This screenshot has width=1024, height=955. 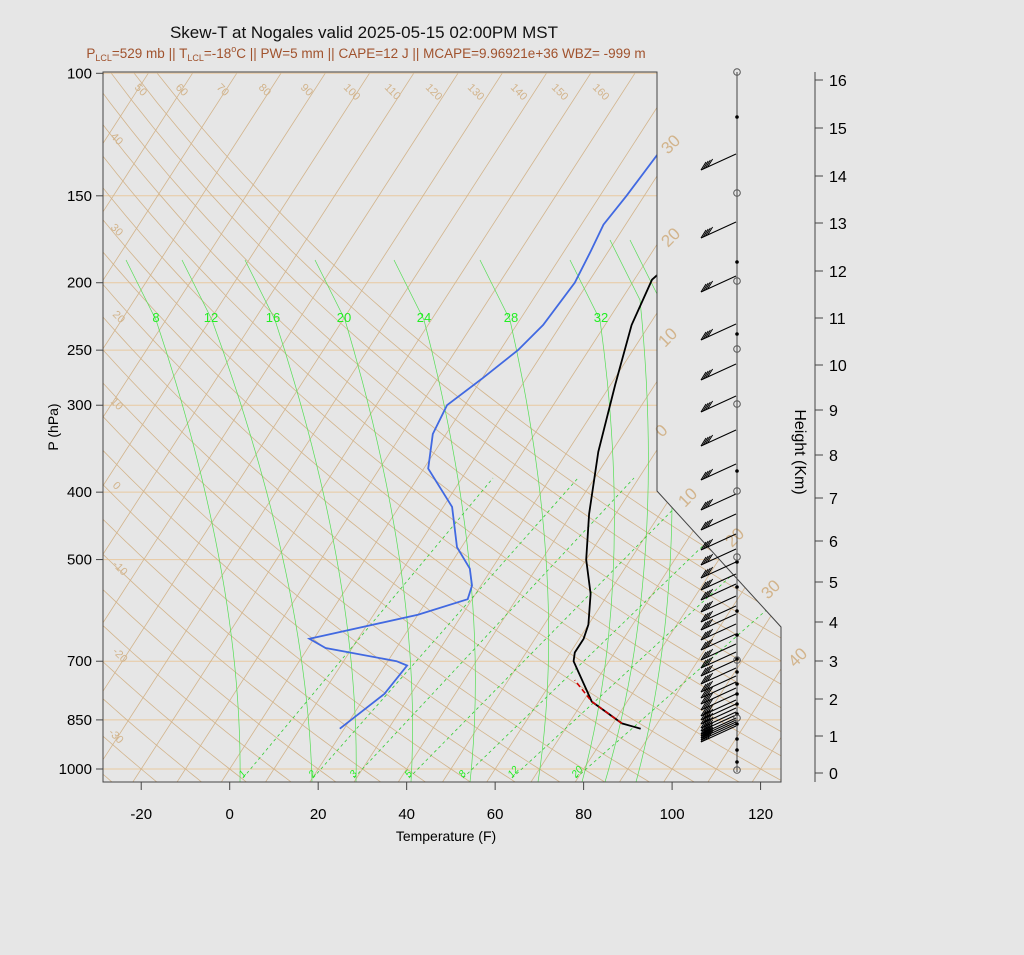 I want to click on x-tick-label: 60, so click(x=495, y=814).